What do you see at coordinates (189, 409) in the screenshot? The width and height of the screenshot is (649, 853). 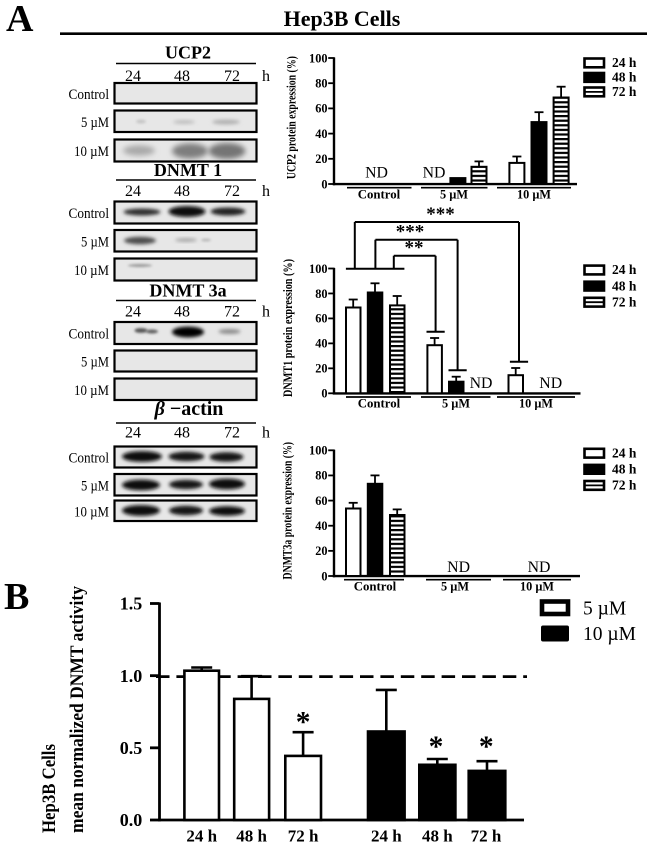 I see `svg-text: β −actin` at bounding box center [189, 409].